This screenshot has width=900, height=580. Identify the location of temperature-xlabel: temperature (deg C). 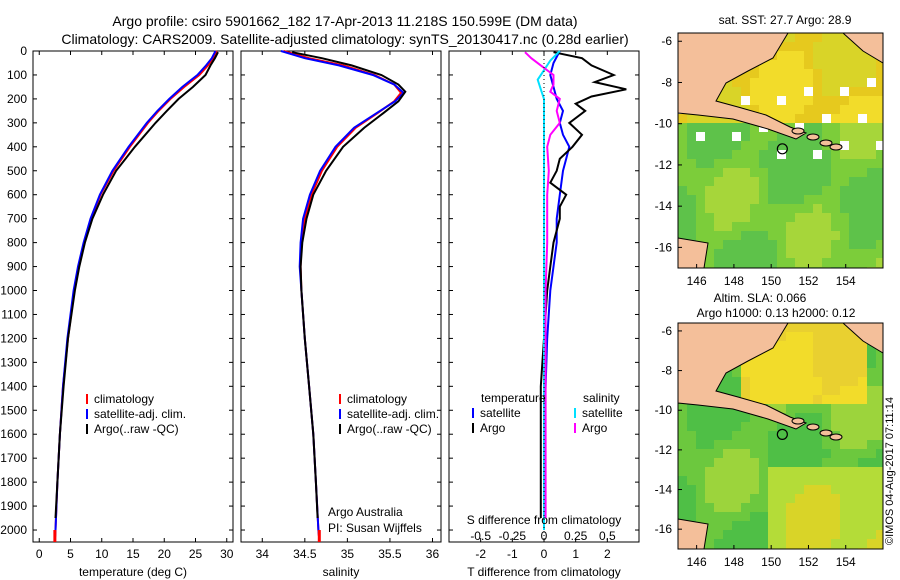
(133, 572).